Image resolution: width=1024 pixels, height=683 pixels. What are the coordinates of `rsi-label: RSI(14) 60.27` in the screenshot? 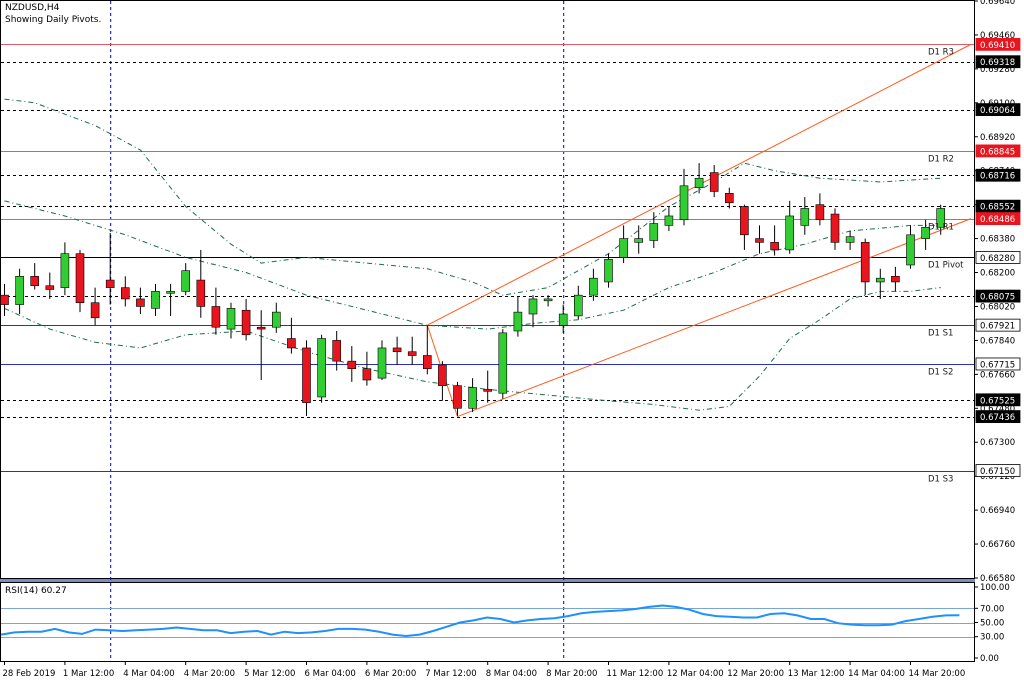 It's located at (36, 591).